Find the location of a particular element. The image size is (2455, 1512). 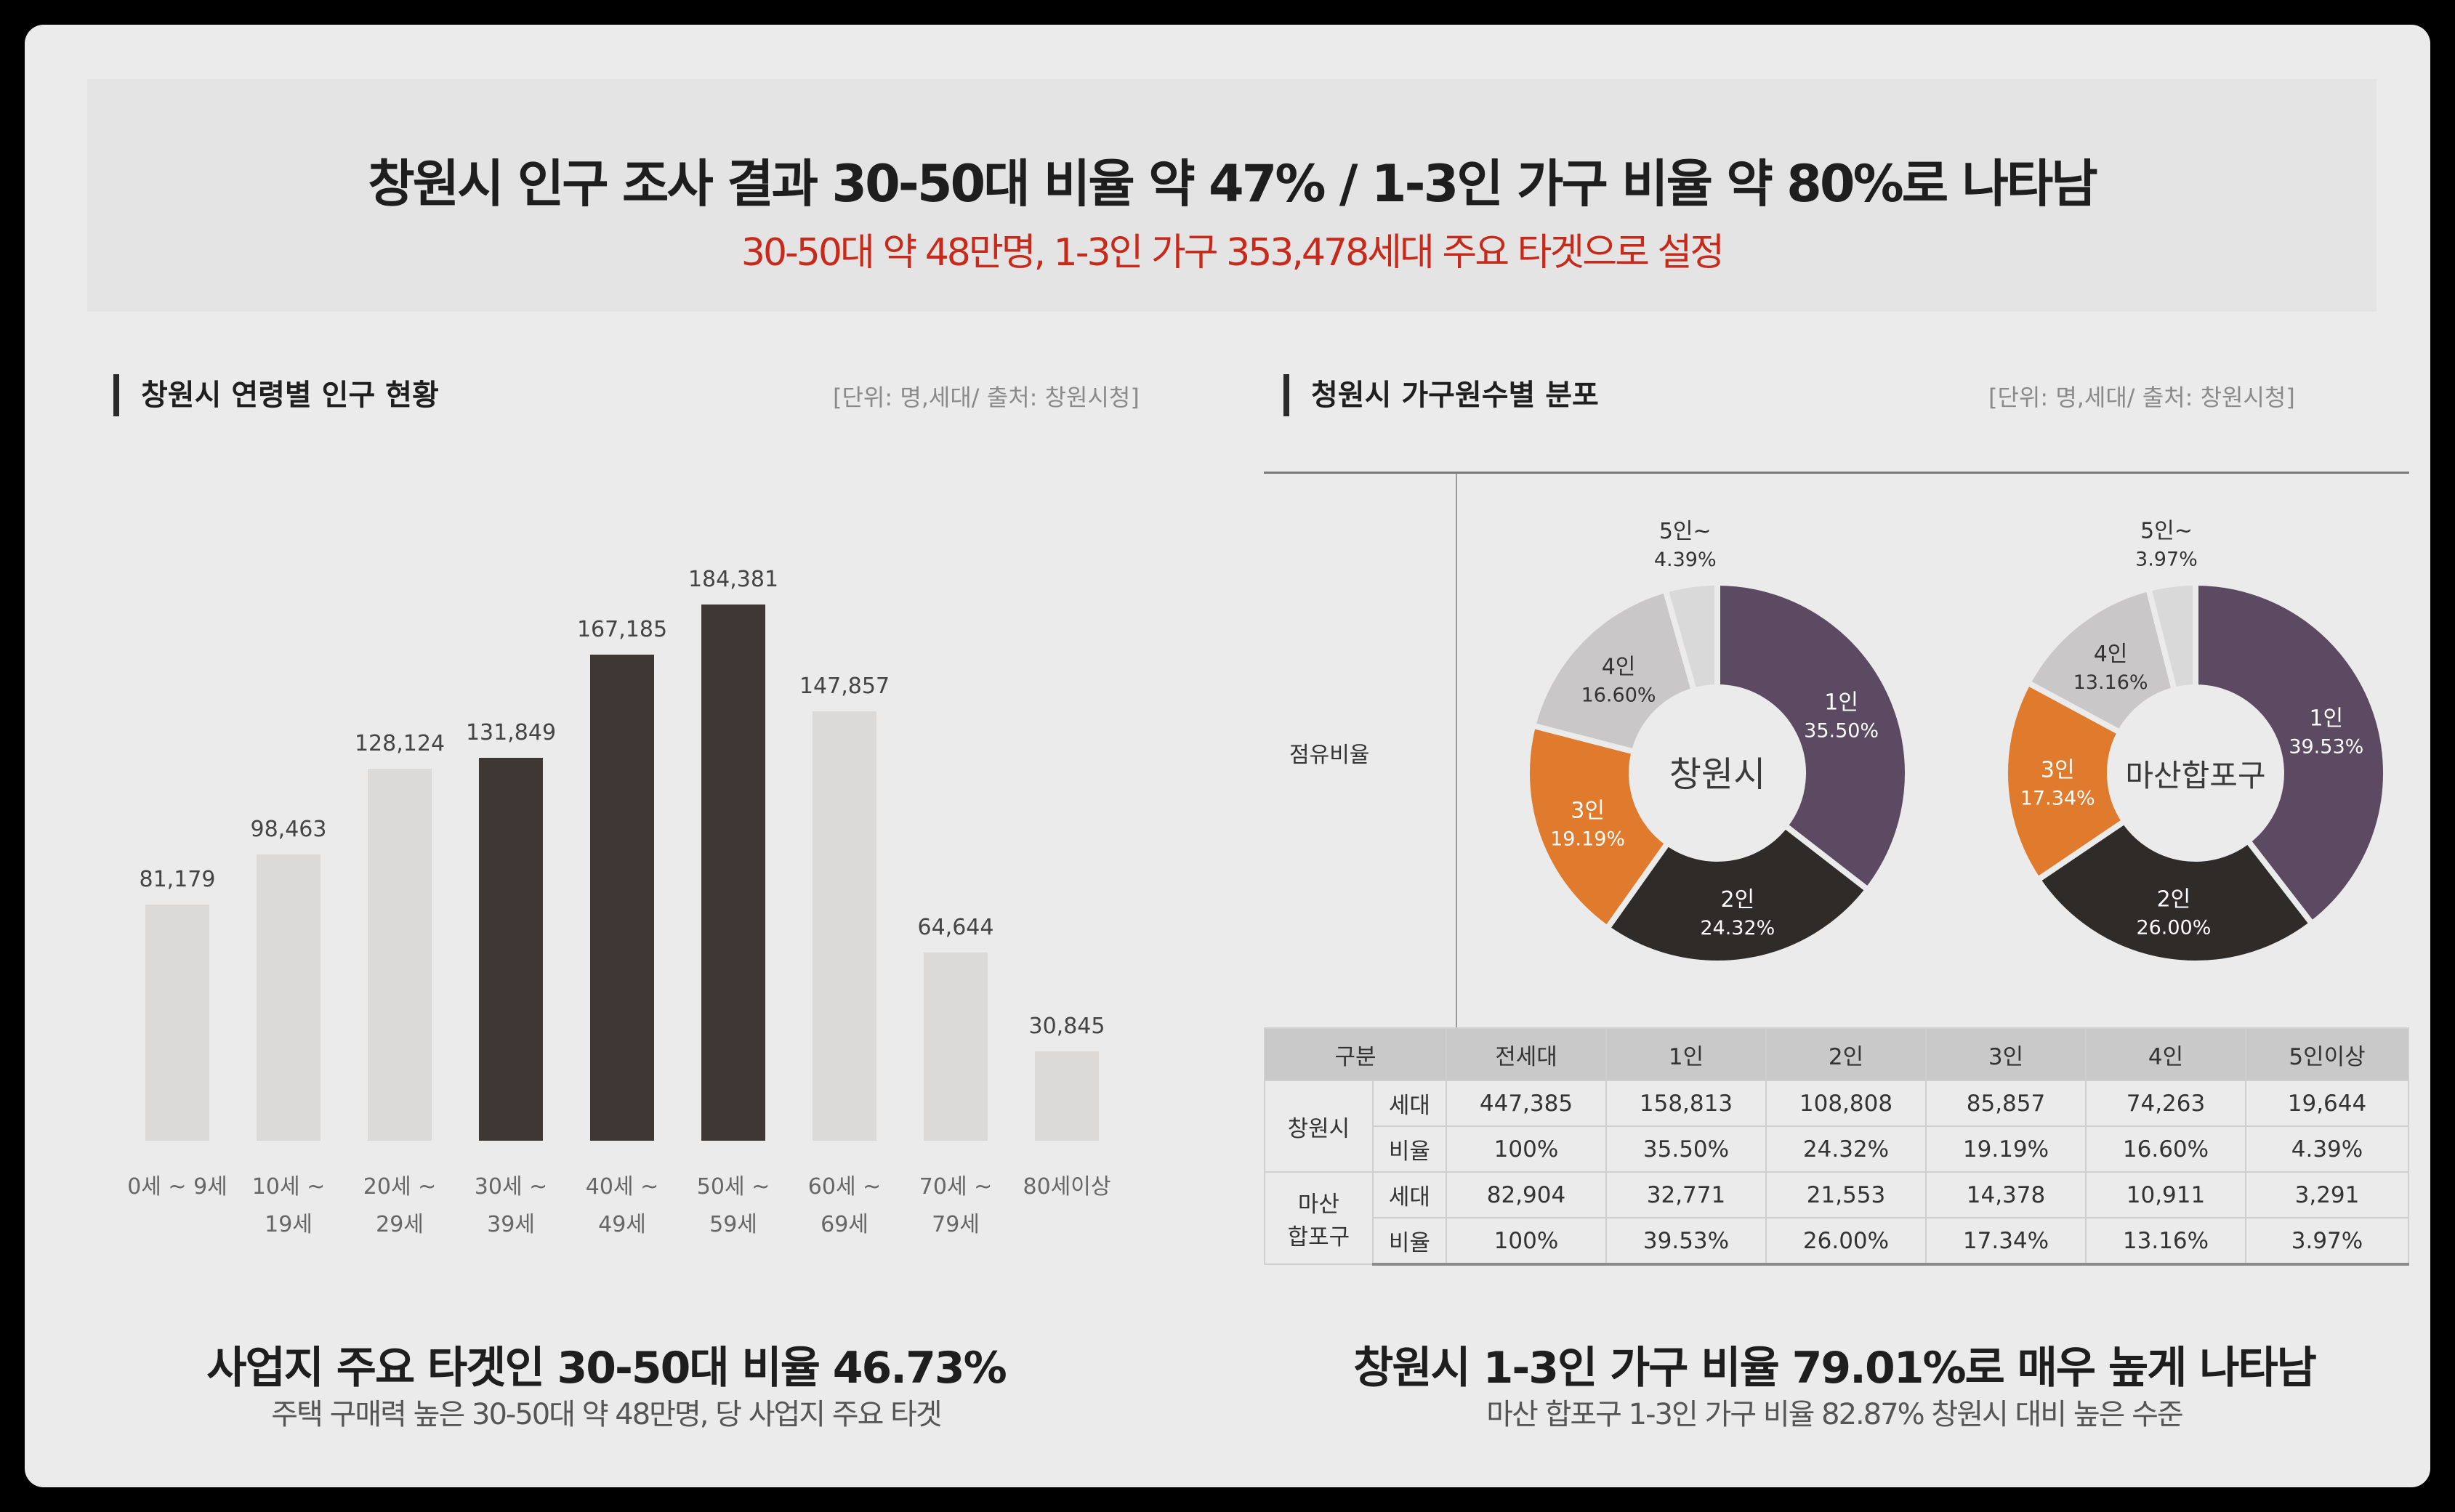

table-cell: 21,553 is located at coordinates (1846, 1194).